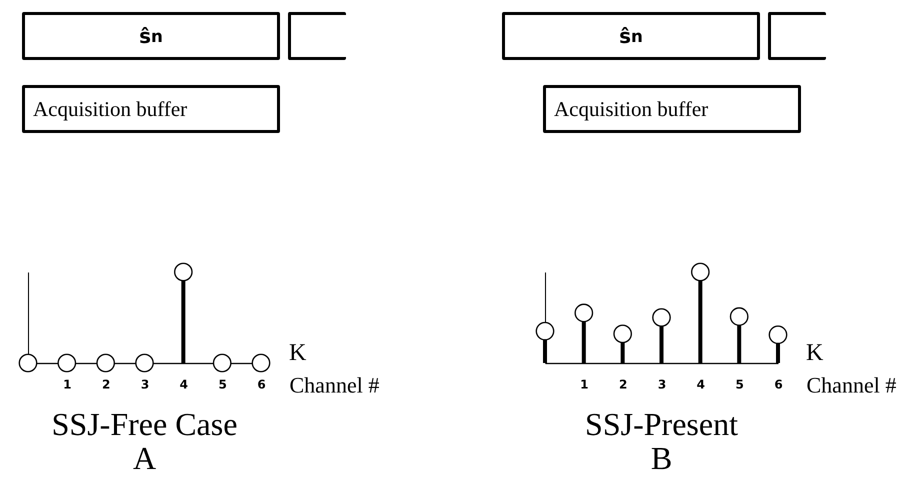 Image resolution: width=919 pixels, height=499 pixels. I want to click on text: B, so click(661, 458).